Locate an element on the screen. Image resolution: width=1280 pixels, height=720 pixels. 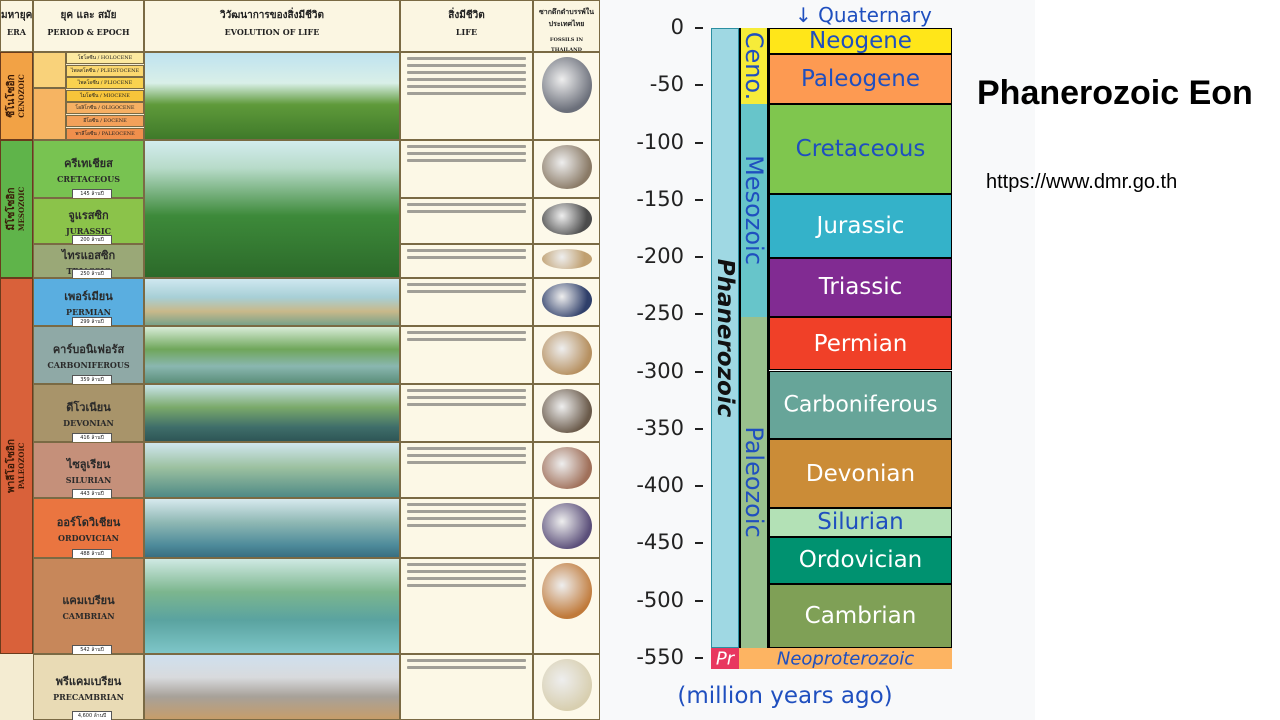
era-bar-label: Paleozoic is located at coordinates (754, 482).